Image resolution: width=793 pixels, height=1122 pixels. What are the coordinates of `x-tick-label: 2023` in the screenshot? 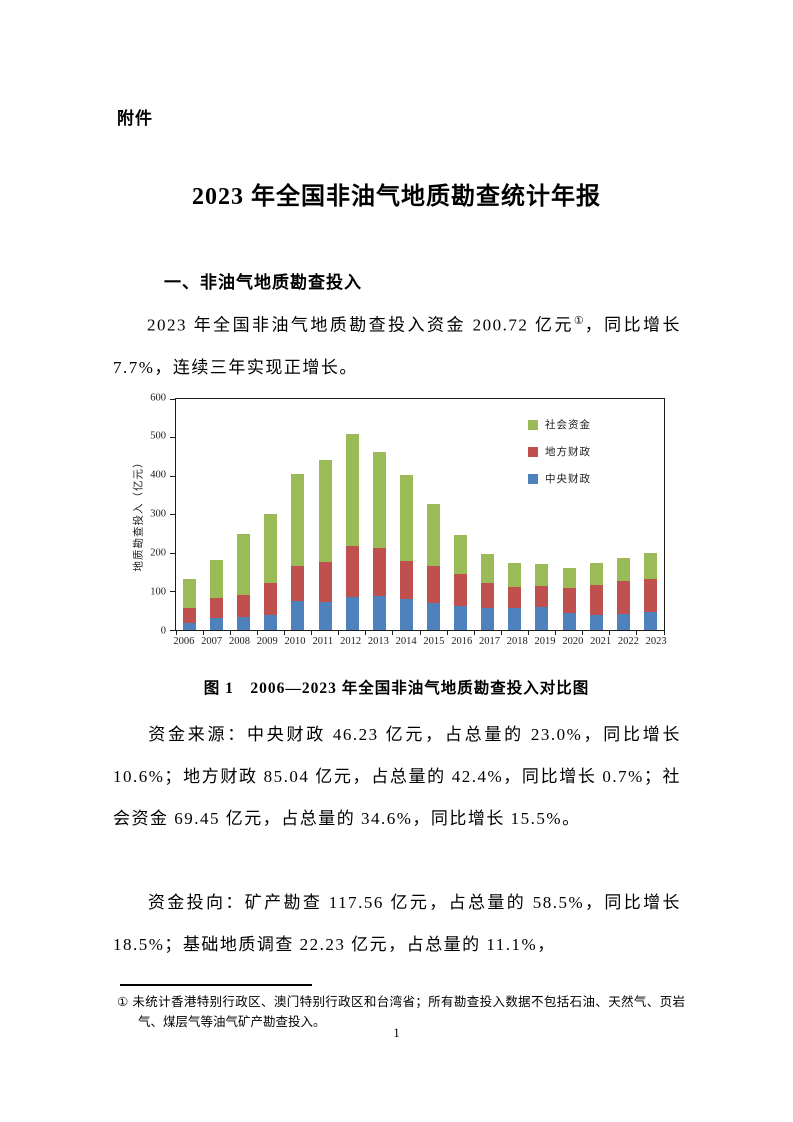 It's located at (656, 641).